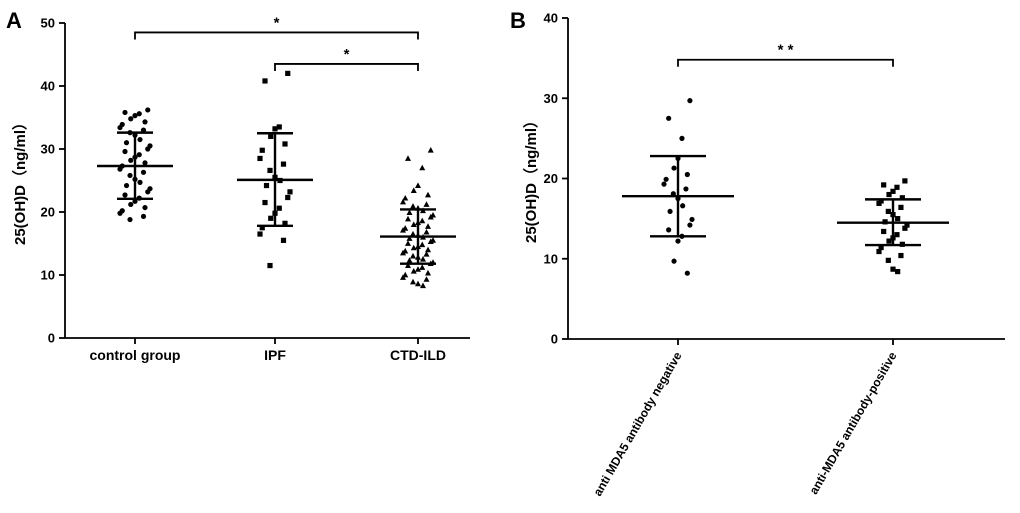 Image resolution: width=1020 pixels, height=513 pixels. I want to click on x-tick-label: anti-MDA5 antibody-positive, so click(852, 423).